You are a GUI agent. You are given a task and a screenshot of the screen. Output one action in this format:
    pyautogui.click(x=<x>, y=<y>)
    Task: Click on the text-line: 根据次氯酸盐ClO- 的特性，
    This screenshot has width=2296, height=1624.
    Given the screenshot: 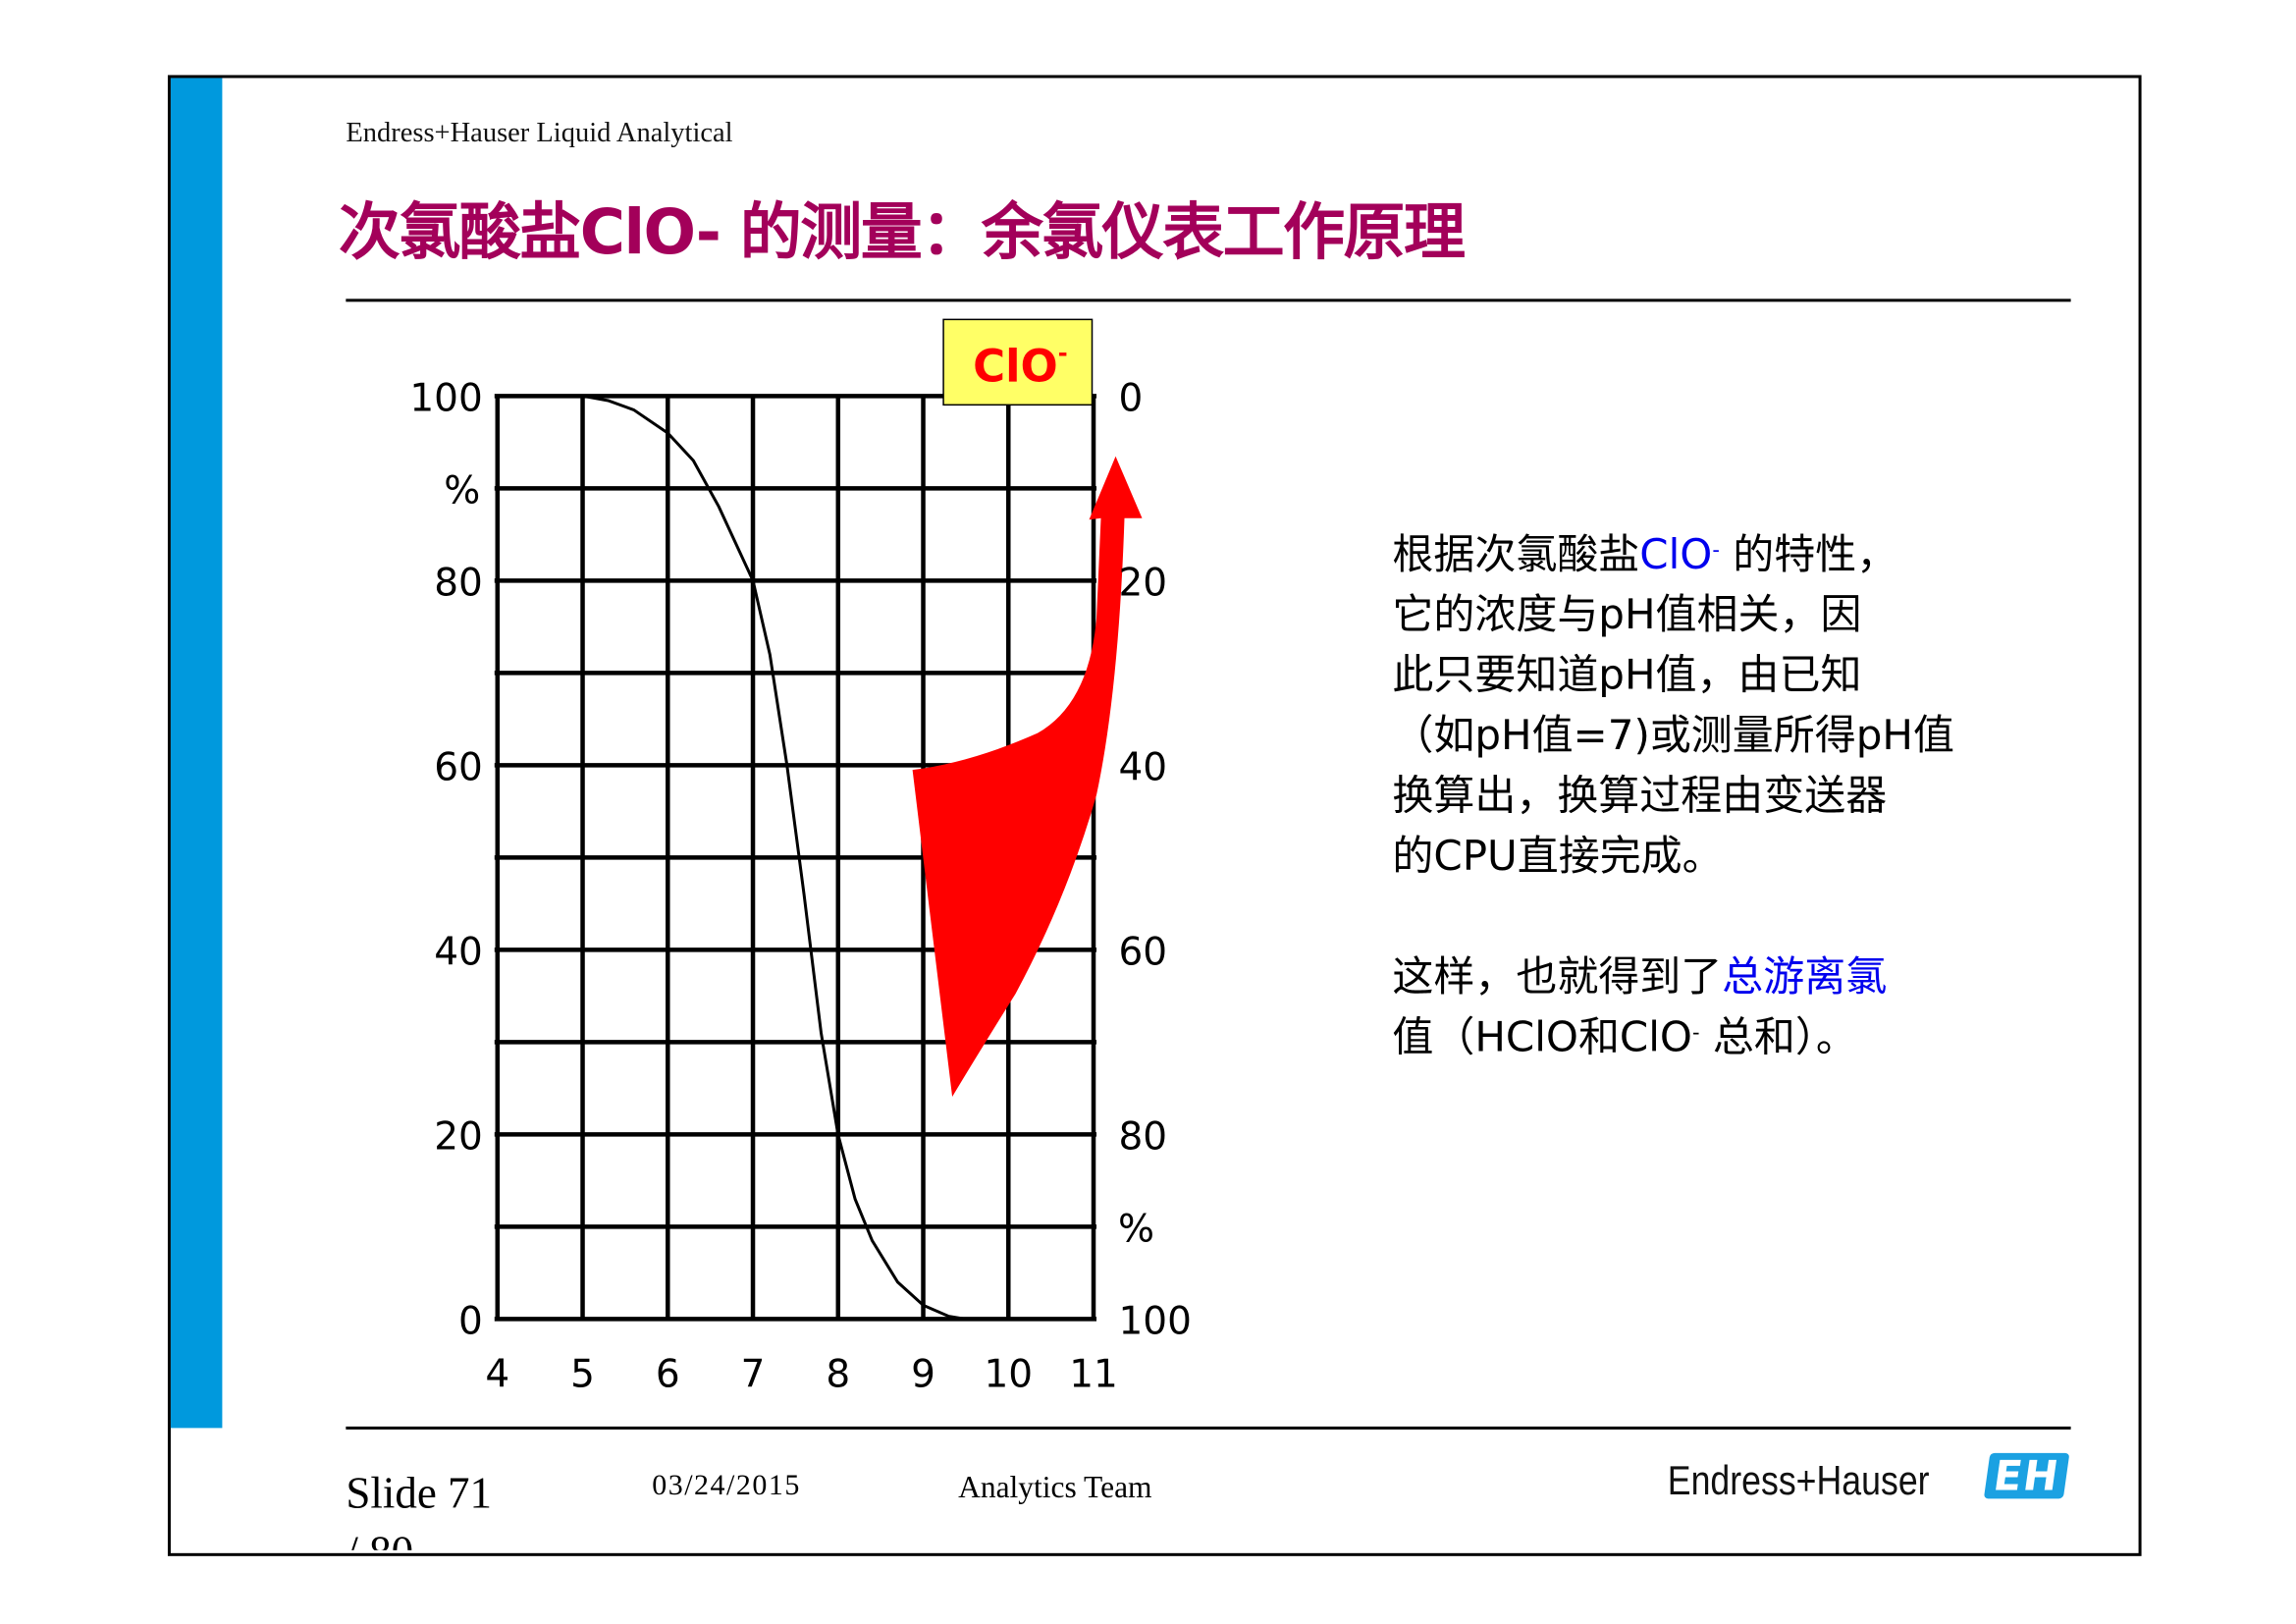 What is the action you would take?
    pyautogui.click(x=1645, y=554)
    